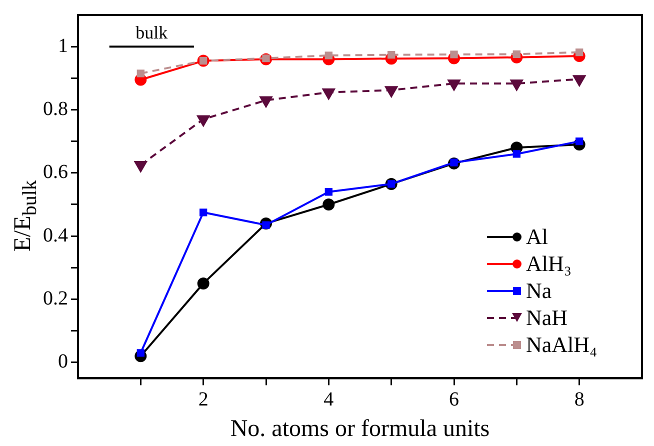 This screenshot has width=654, height=446. I want to click on legend-label: NaH, so click(547, 318).